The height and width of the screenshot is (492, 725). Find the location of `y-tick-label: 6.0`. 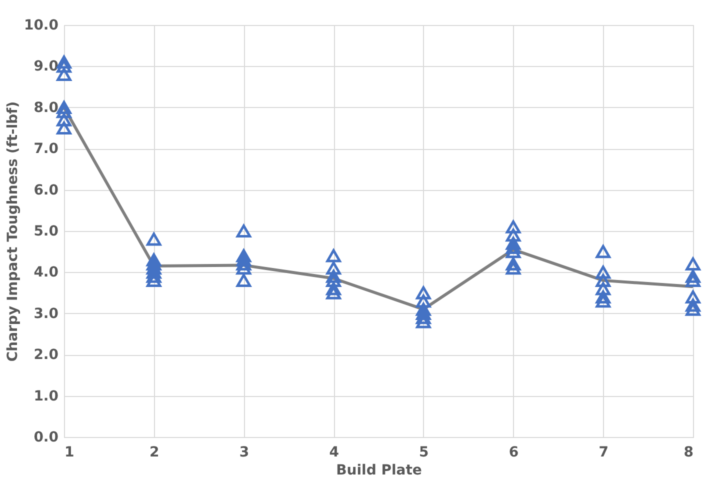

y-tick-label: 6.0 is located at coordinates (46, 190).